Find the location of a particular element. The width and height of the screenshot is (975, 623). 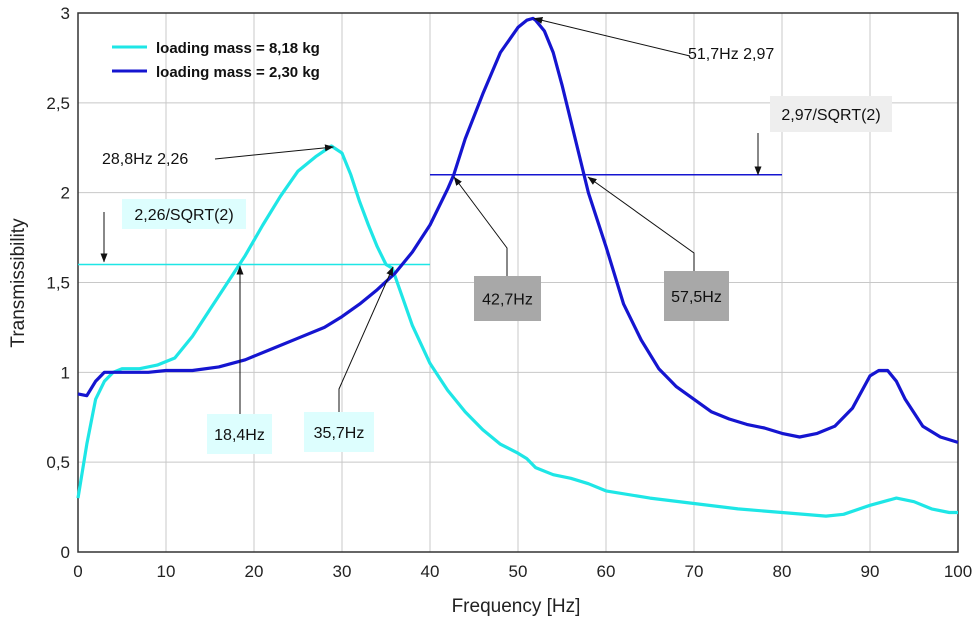

x-tick-label: 50 is located at coordinates (518, 571).